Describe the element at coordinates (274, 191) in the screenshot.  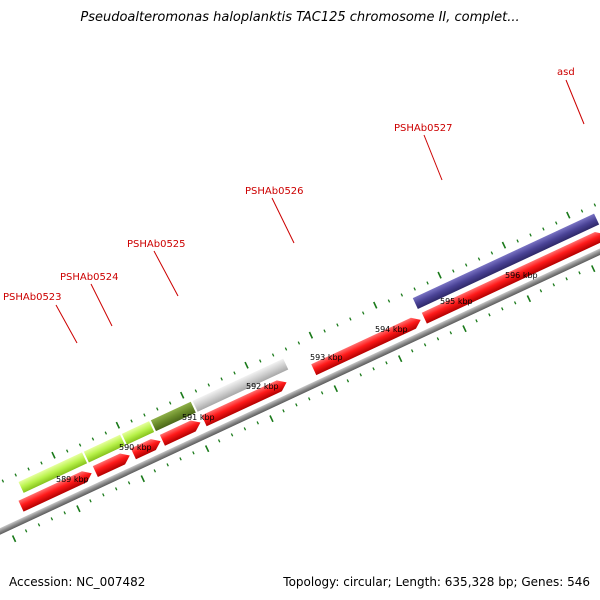
I see `gene-label-pshab0526: PSHAb0526` at that location.